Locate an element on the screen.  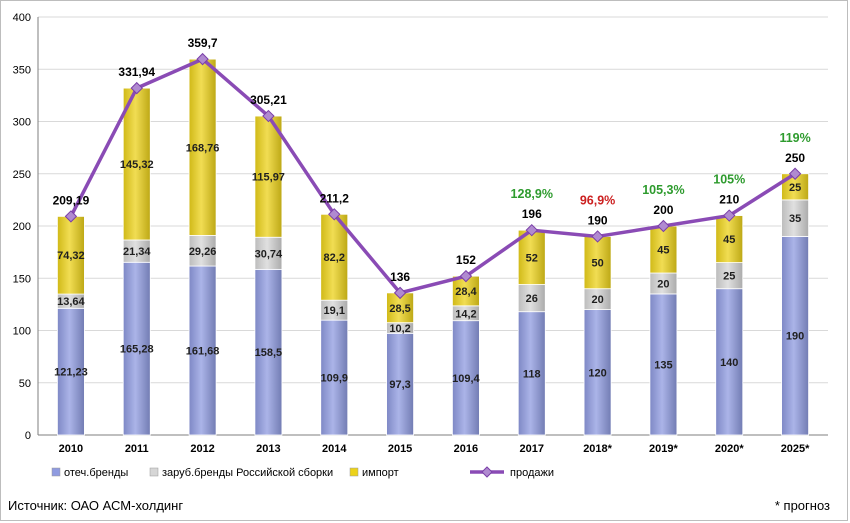
data-label: 14,2 is located at coordinates (465, 314).